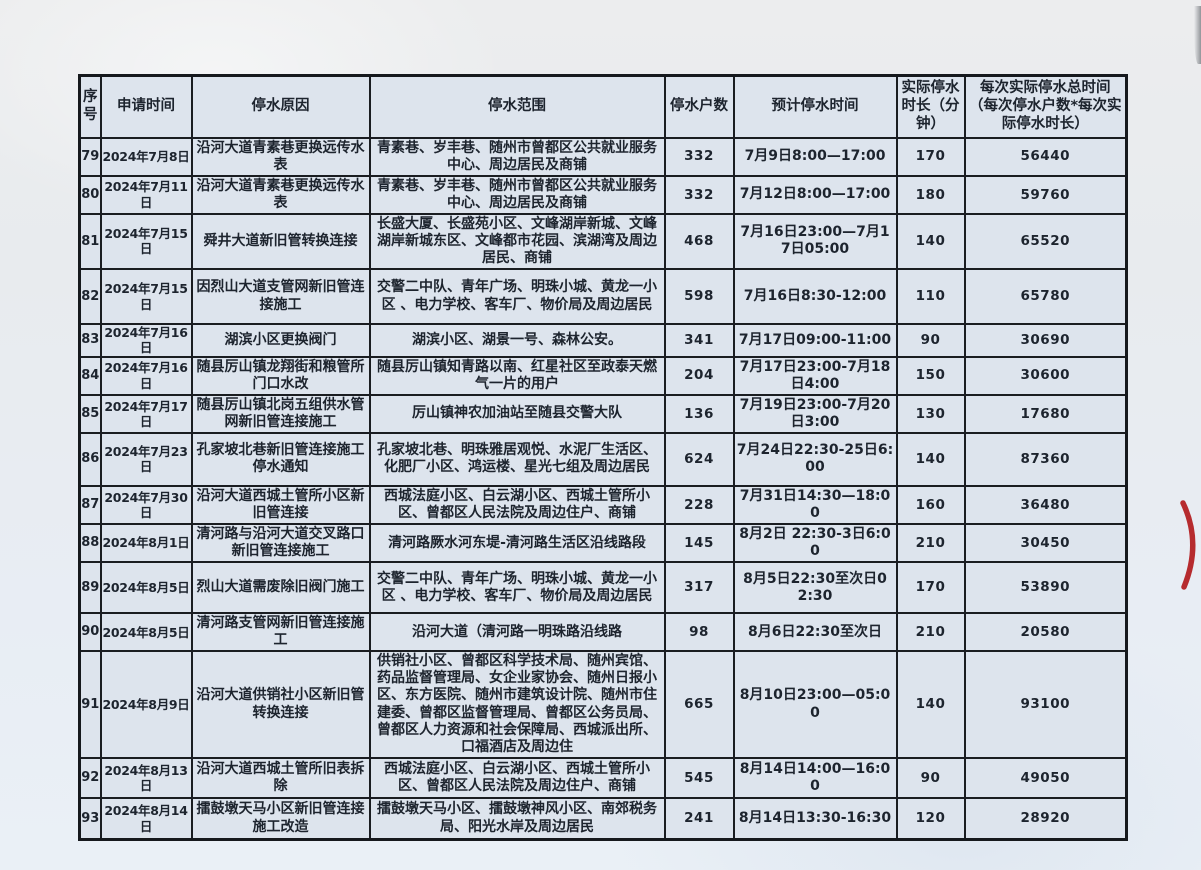 The height and width of the screenshot is (870, 1201). What do you see at coordinates (930, 588) in the screenshot?
I see `cell-duration-minutes: 170` at bounding box center [930, 588].